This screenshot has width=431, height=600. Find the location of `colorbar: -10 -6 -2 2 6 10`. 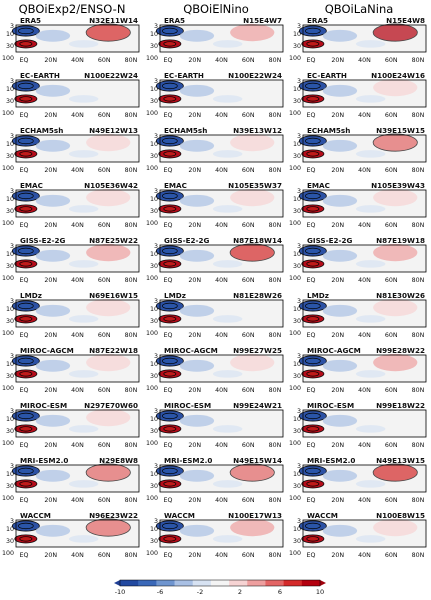

colorbar: -10 -6 -2 2 6 10 is located at coordinates (220, 587).